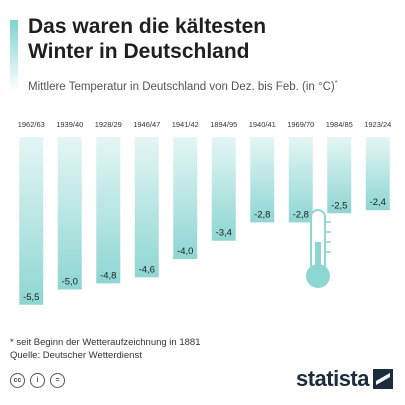  What do you see at coordinates (108, 124) in the screenshot?
I see `category-label: 1928/29` at bounding box center [108, 124].